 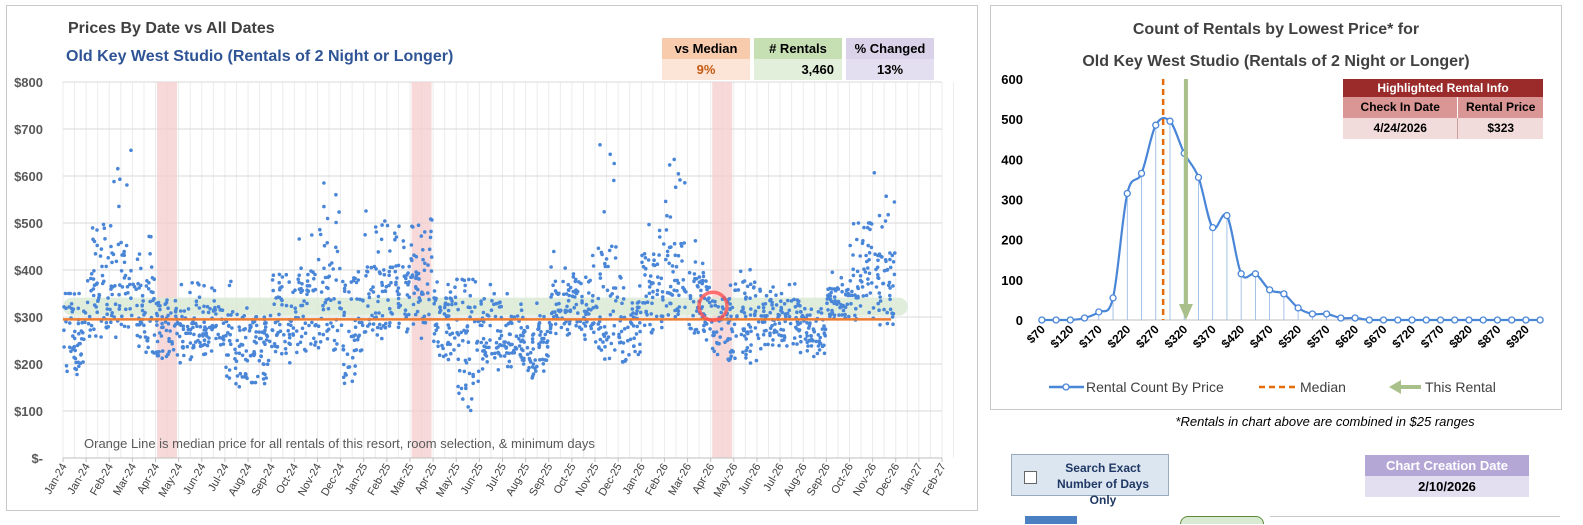 What do you see at coordinates (1222, 520) in the screenshot?
I see `bottom-tab-green` at bounding box center [1222, 520].